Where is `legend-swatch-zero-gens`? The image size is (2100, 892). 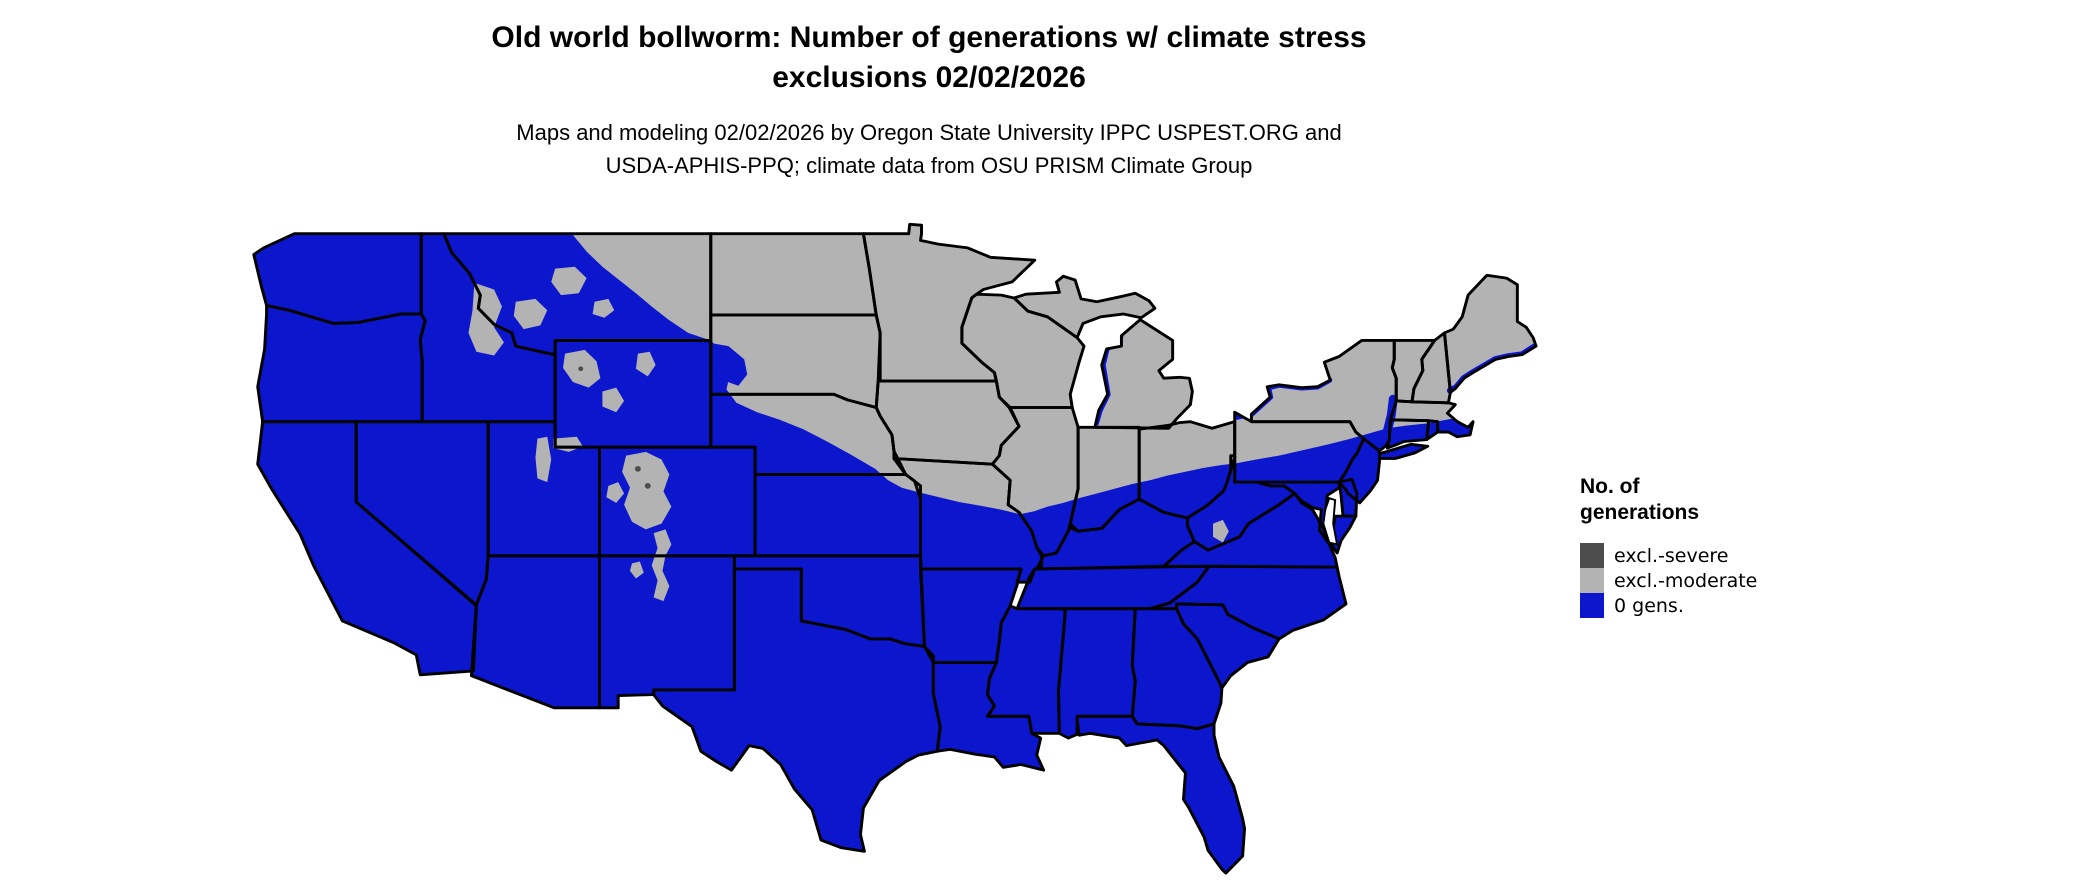 legend-swatch-zero-gens is located at coordinates (1592, 605).